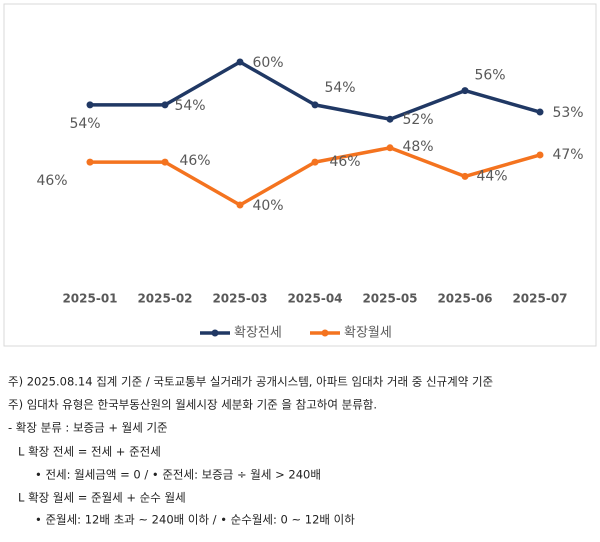  What do you see at coordinates (239, 299) in the screenshot?
I see `x-tick-label: 2025-03` at bounding box center [239, 299].